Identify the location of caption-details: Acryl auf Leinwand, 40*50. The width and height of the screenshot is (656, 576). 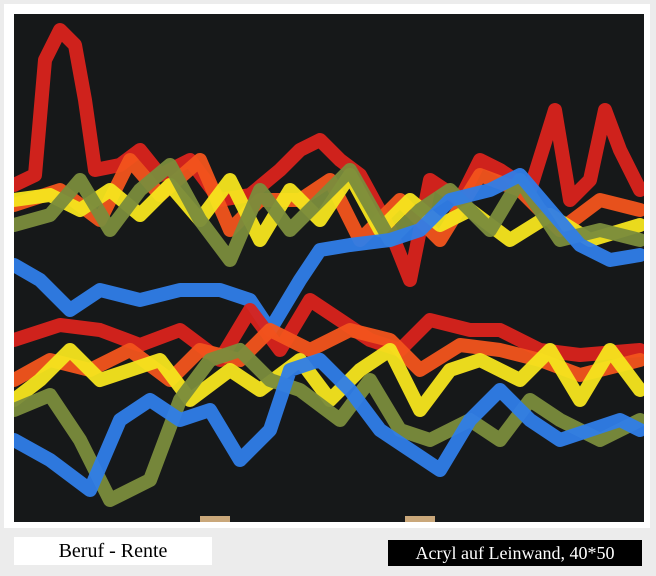
(515, 553).